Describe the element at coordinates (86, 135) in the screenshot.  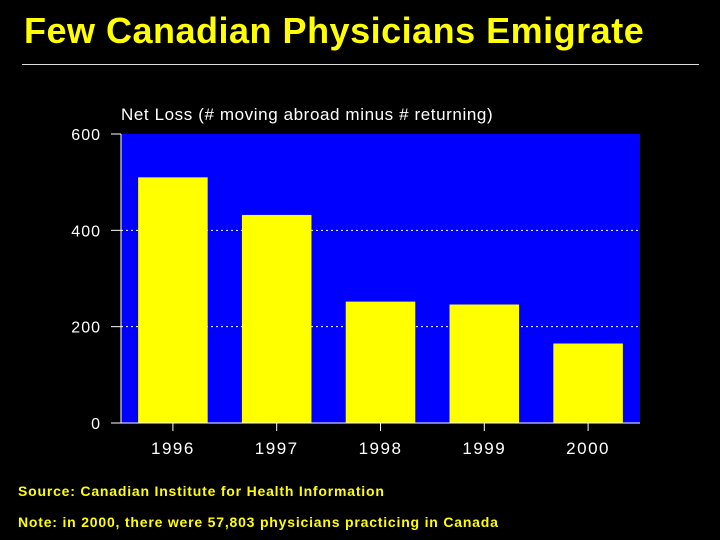
I see `y-tick-label-600: 600` at that location.